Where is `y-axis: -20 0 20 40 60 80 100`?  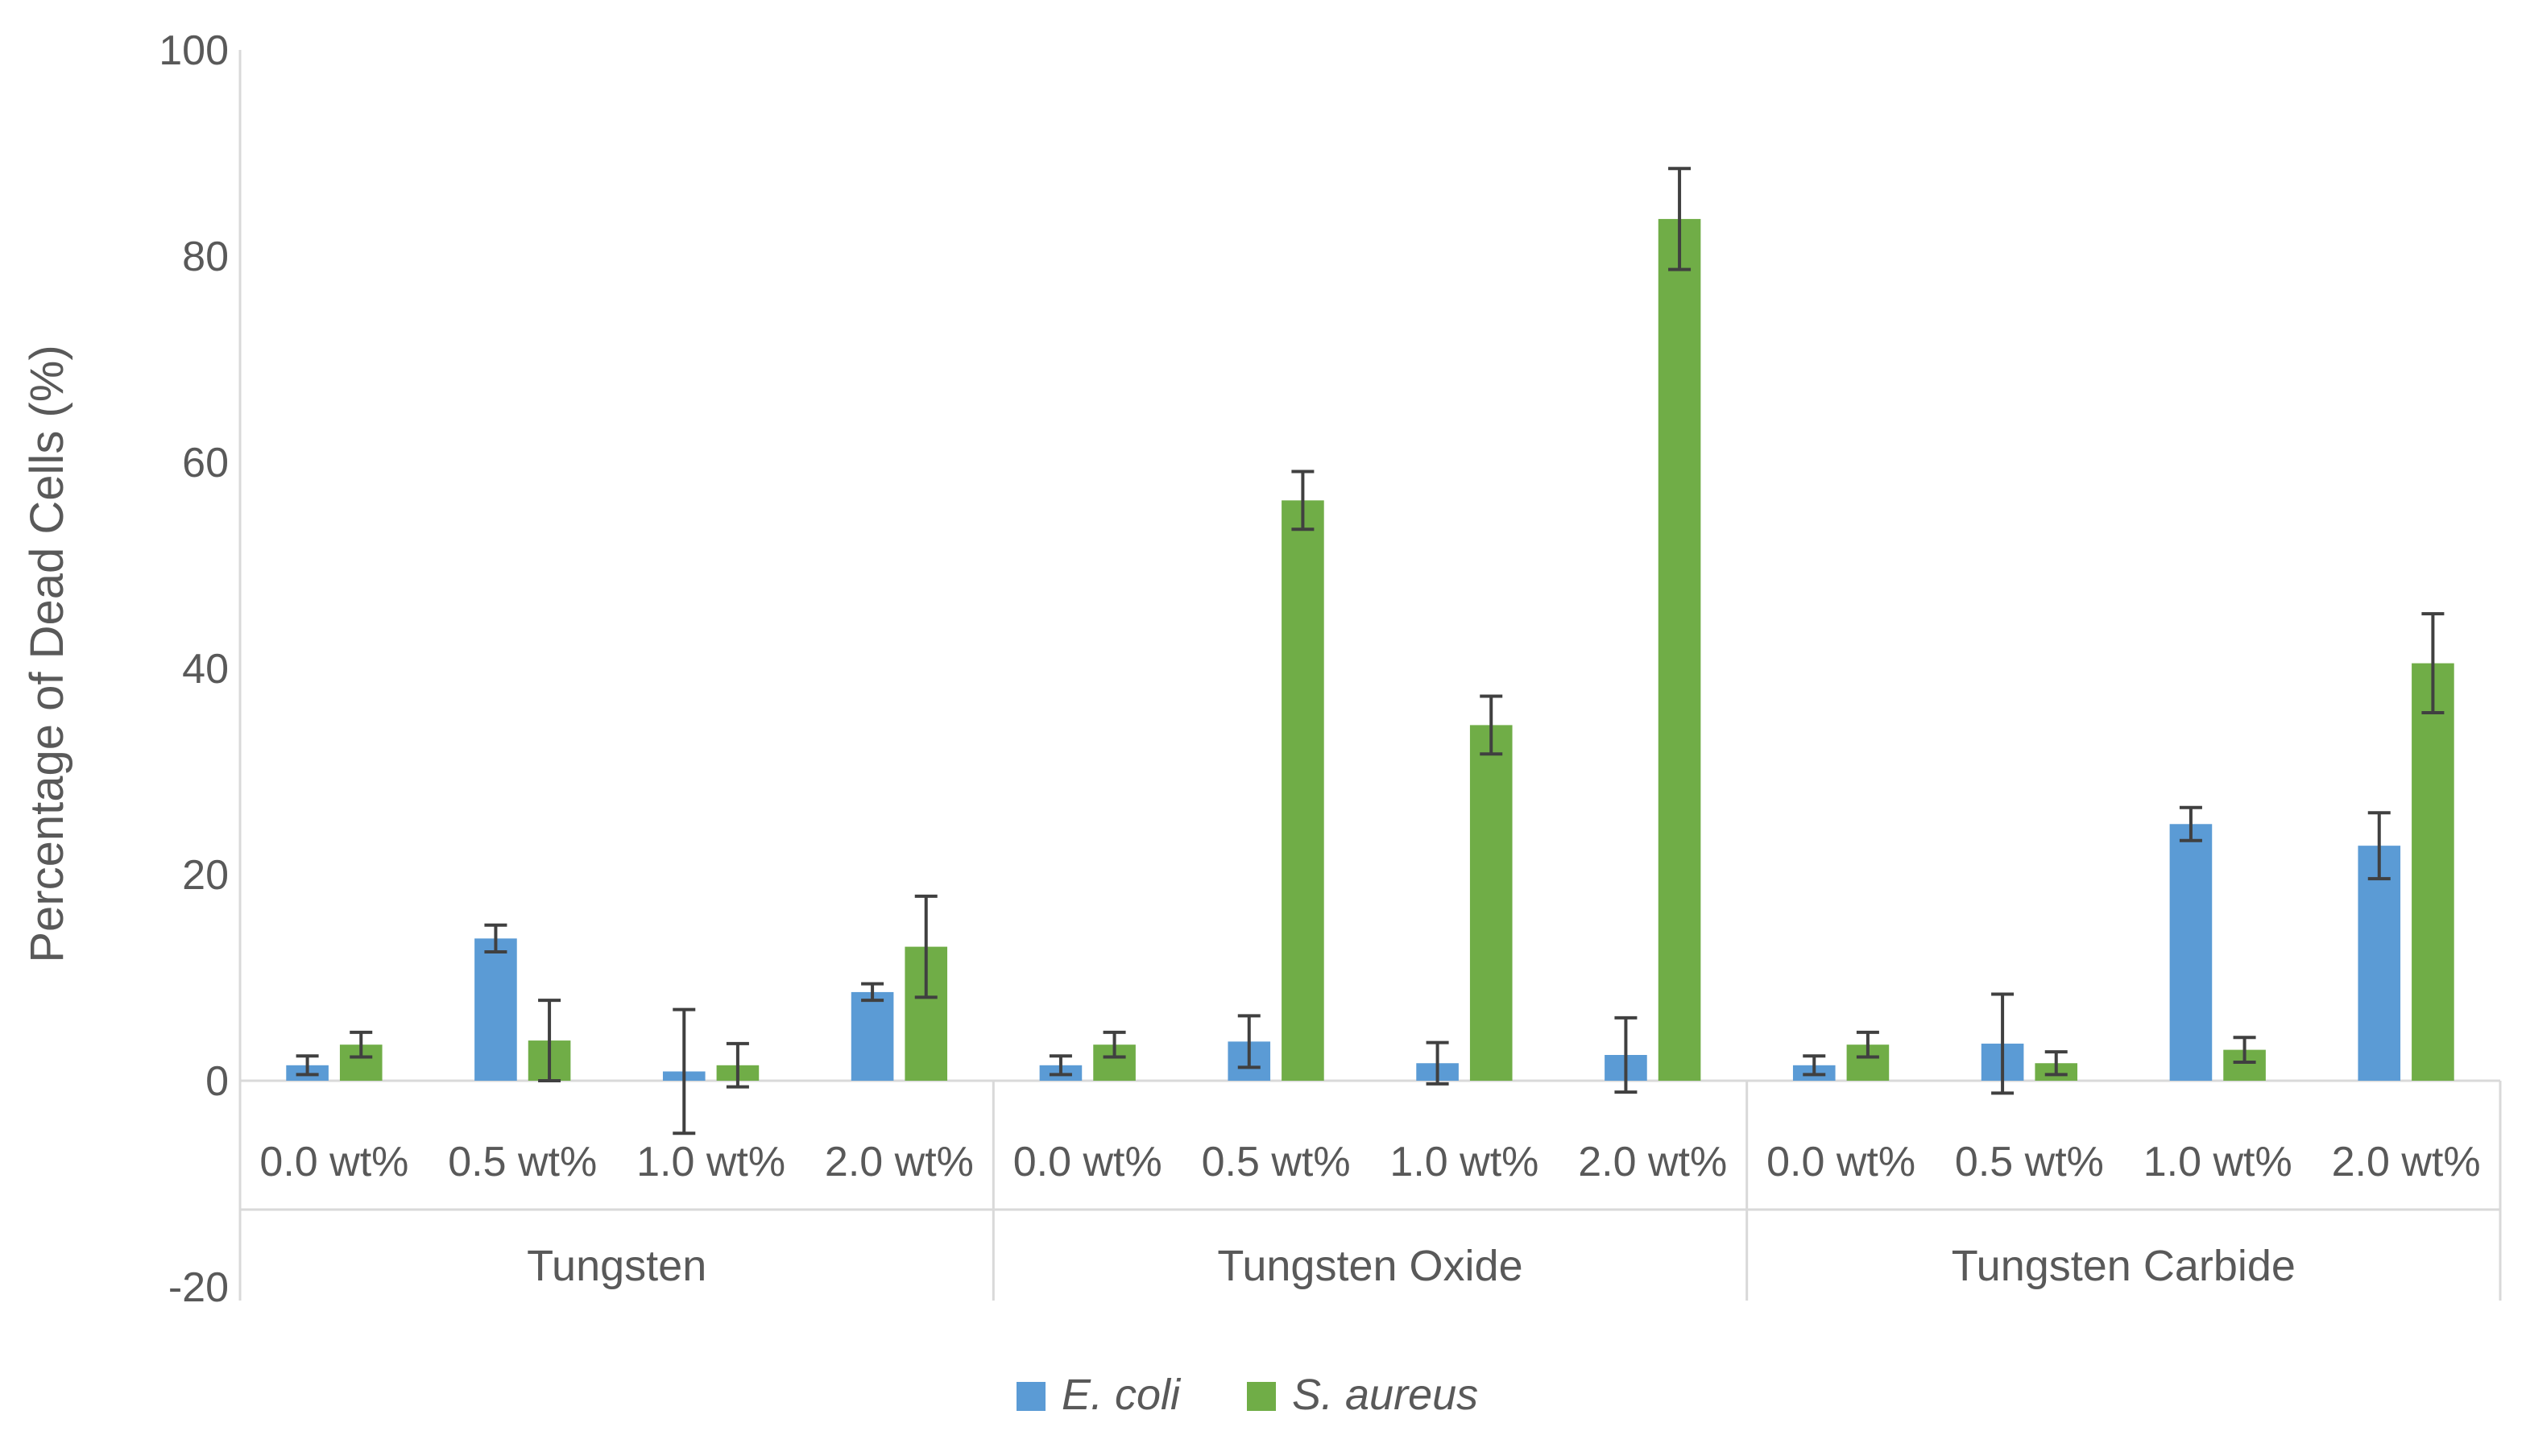
y-axis: -20 0 20 40 60 80 100 is located at coordinates (200, 669).